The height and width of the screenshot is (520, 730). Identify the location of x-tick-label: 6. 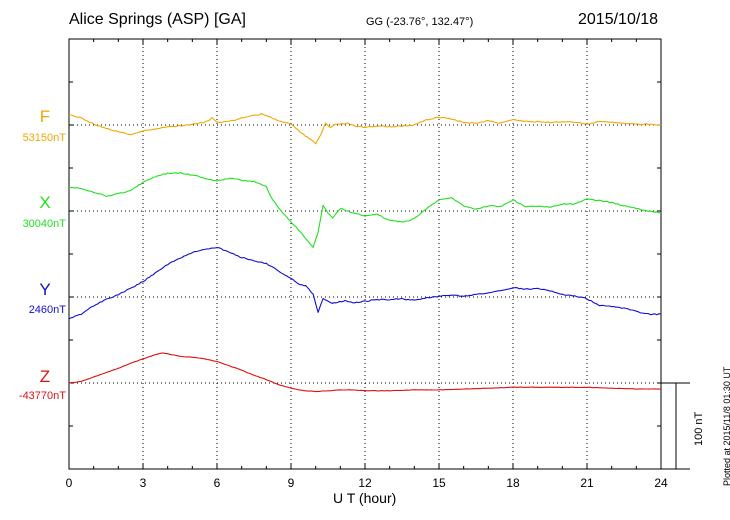
(217, 483).